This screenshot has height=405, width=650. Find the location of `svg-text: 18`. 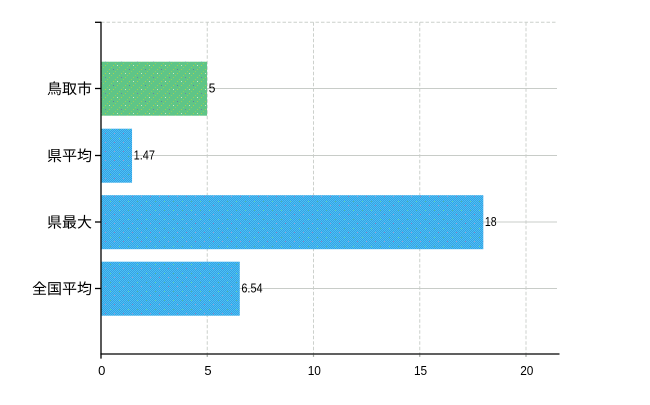

svg-text: 18 is located at coordinates (491, 221).